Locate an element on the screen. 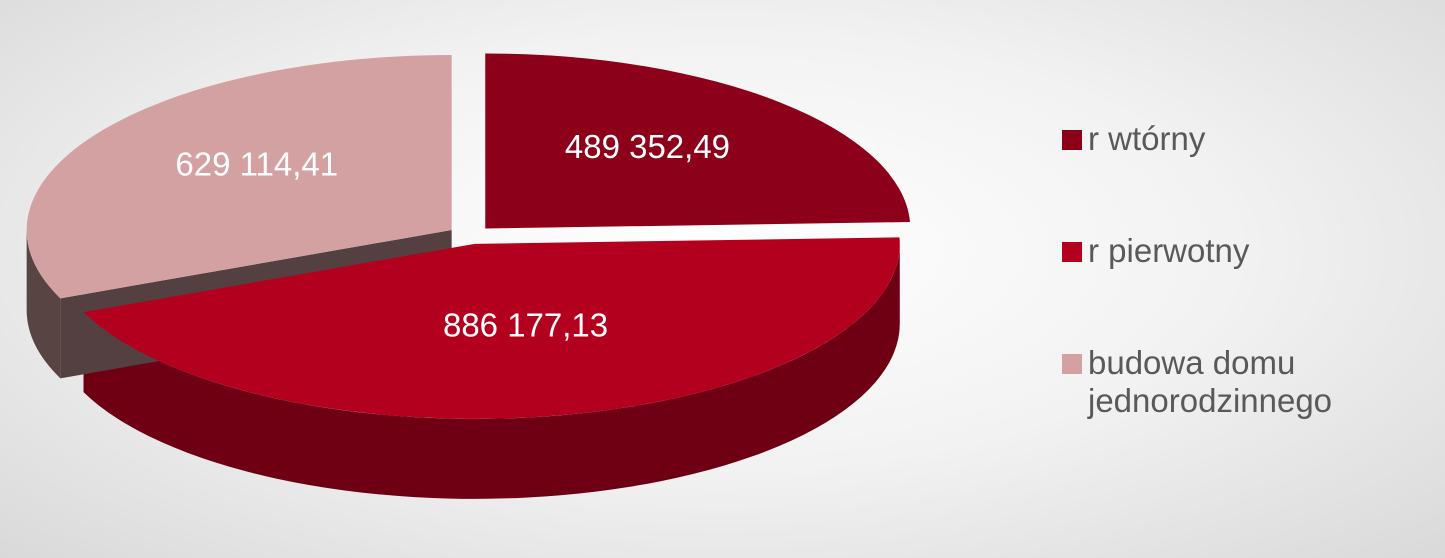 The image size is (1445, 558). legend-item: r pierwotny is located at coordinates (1252, 288).